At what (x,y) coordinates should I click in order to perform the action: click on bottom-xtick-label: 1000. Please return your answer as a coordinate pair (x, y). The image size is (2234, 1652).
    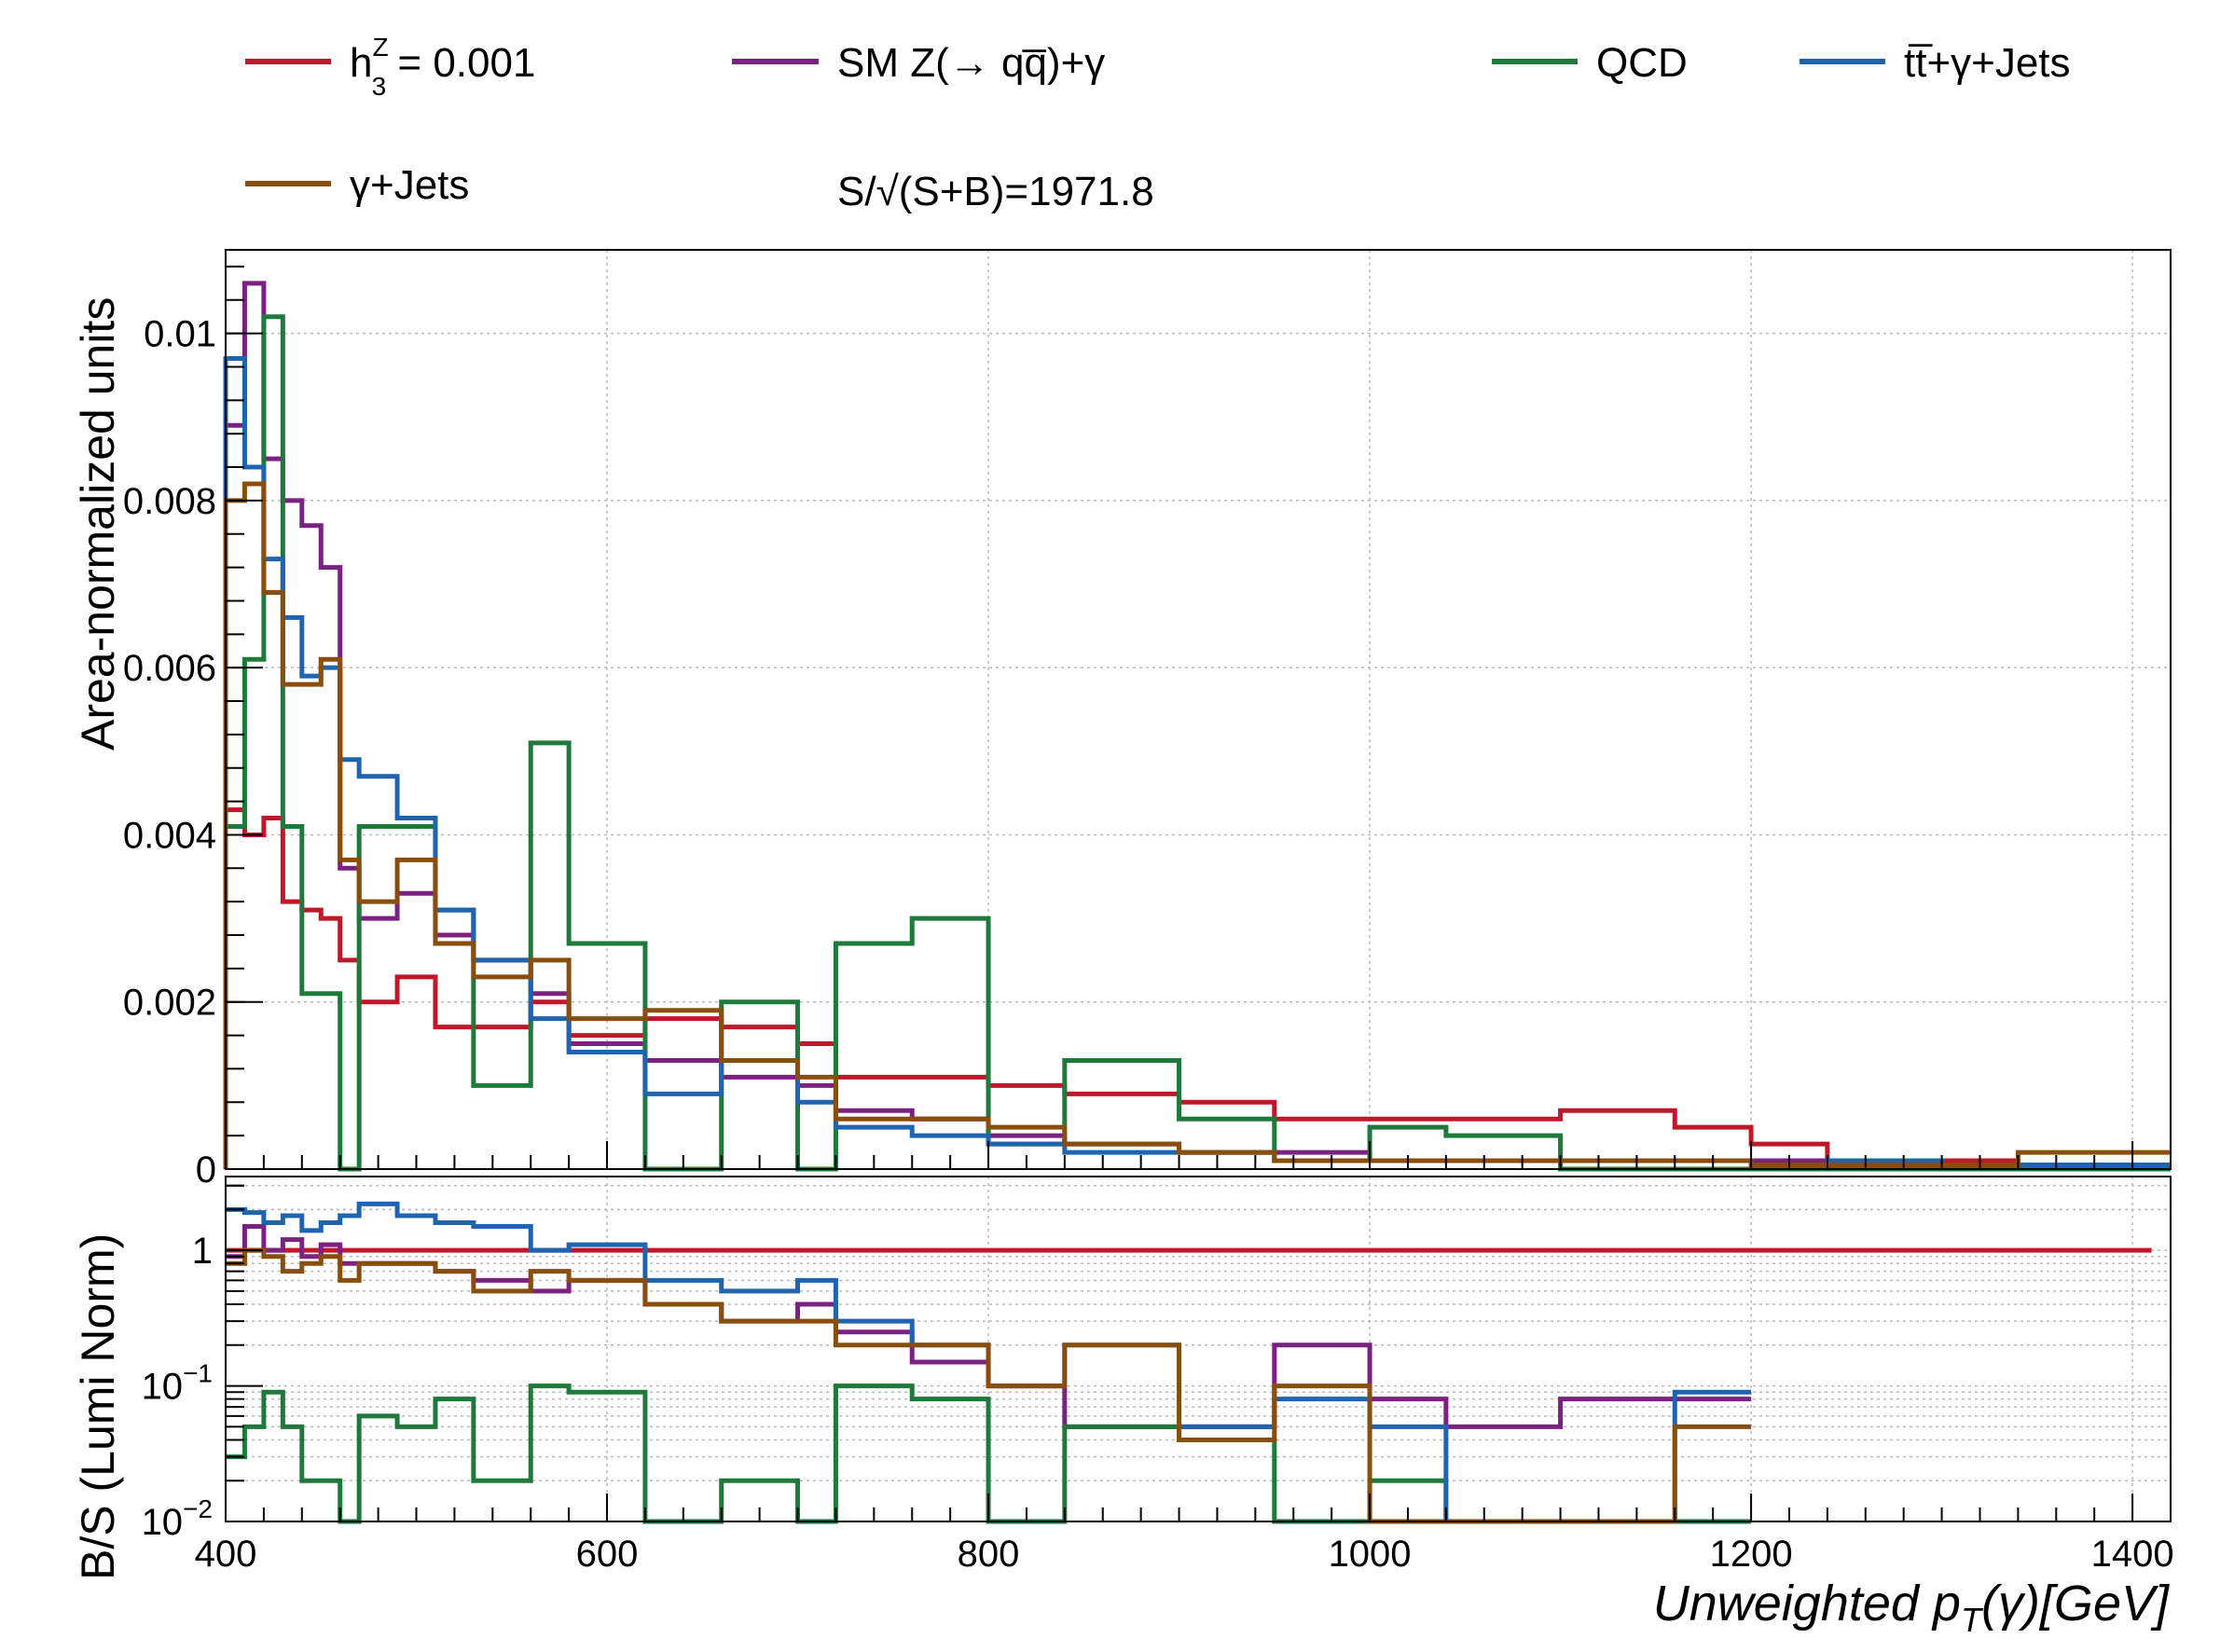
    Looking at the image, I should click on (1371, 1554).